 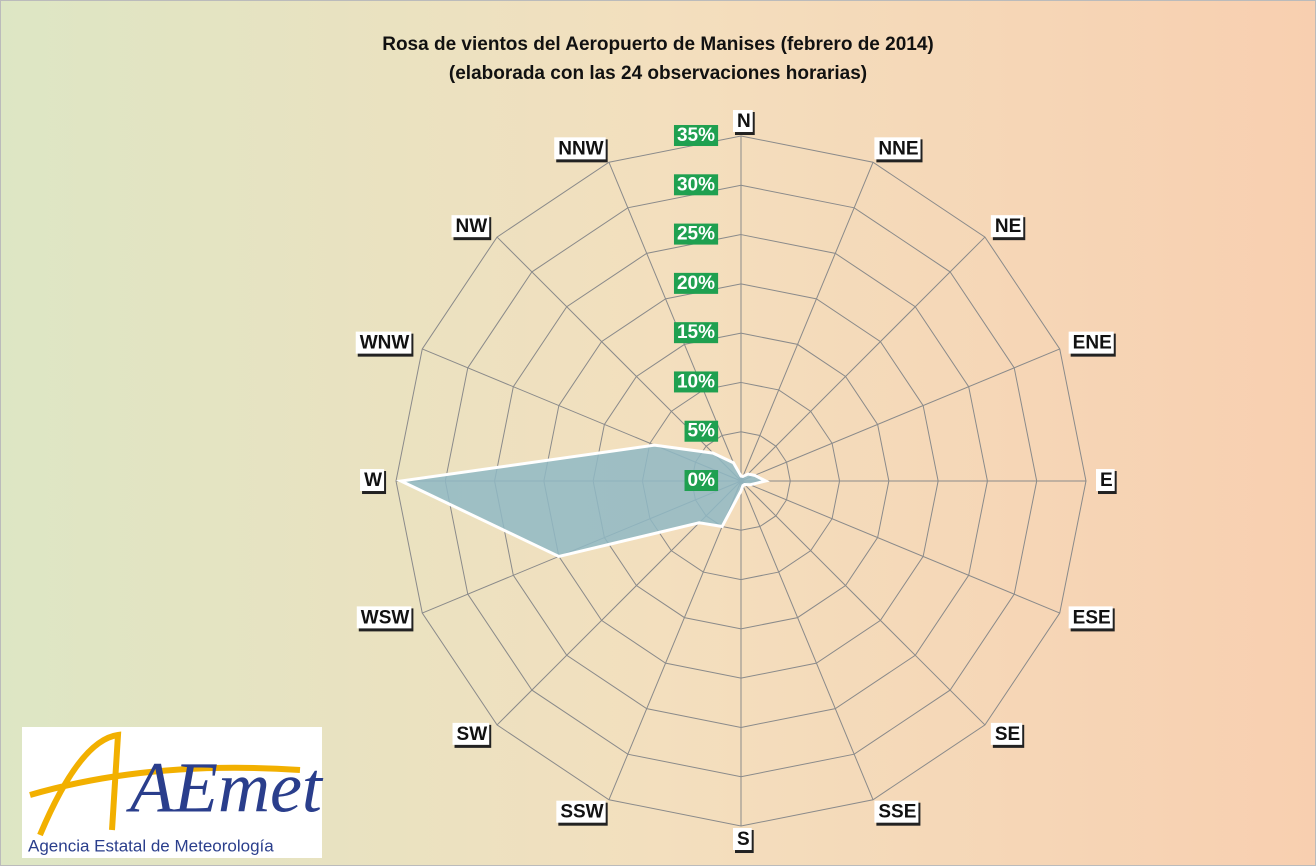 I want to click on radar-area, so click(x=582, y=501).